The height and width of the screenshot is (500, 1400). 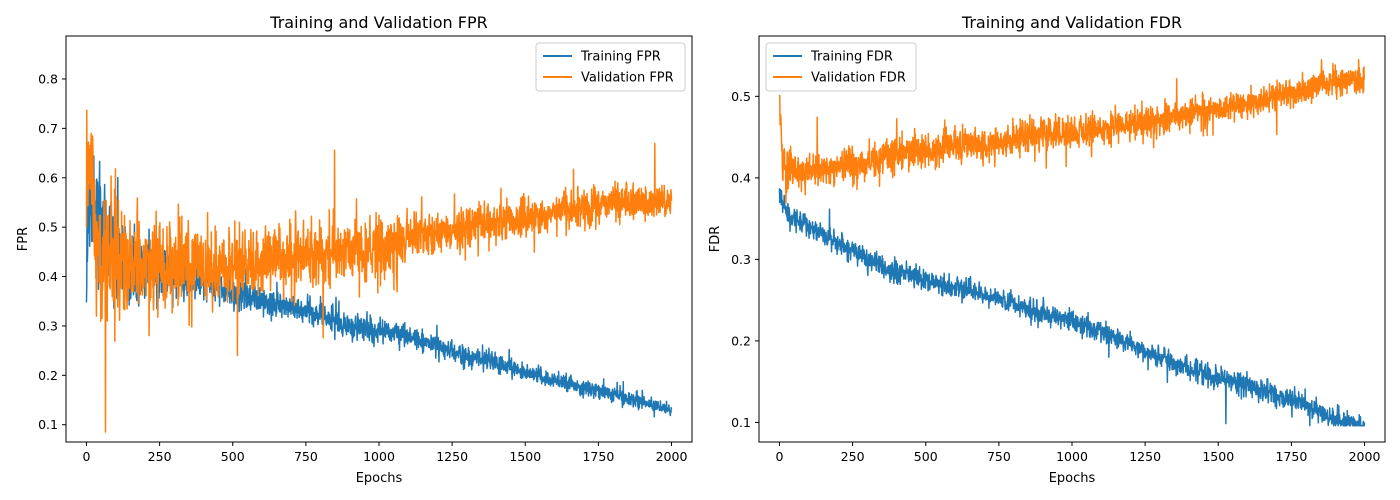 What do you see at coordinates (23, 239) in the screenshot?
I see `y-axis-label: FPR` at bounding box center [23, 239].